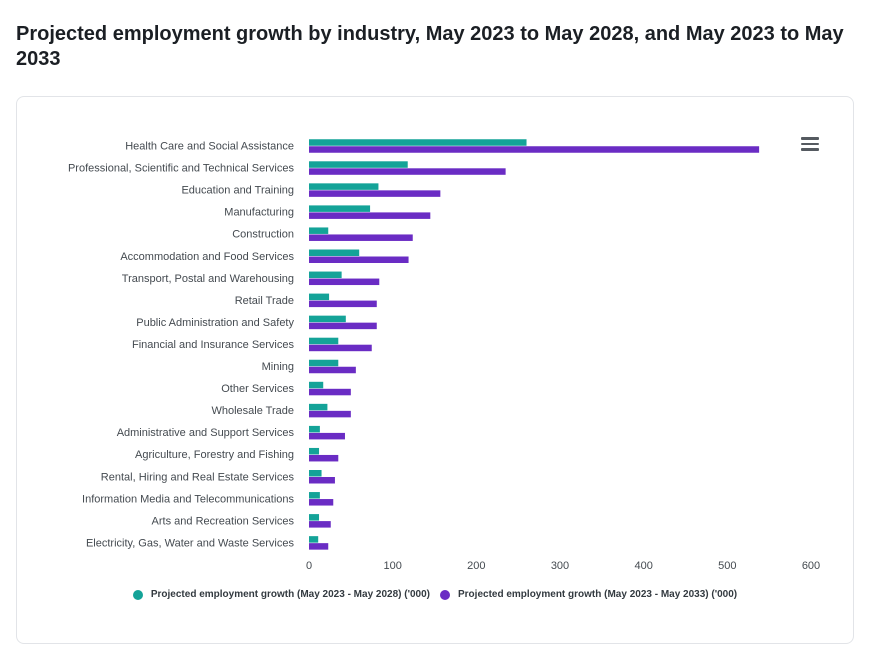 This screenshot has height=661, width=872. I want to click on x-tick-label: 300, so click(560, 566).